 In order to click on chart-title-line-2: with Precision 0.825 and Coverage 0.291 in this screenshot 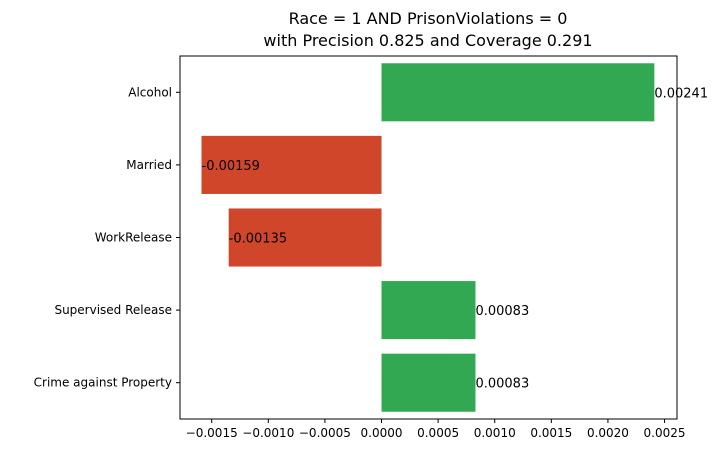, I will do `click(427, 40)`.